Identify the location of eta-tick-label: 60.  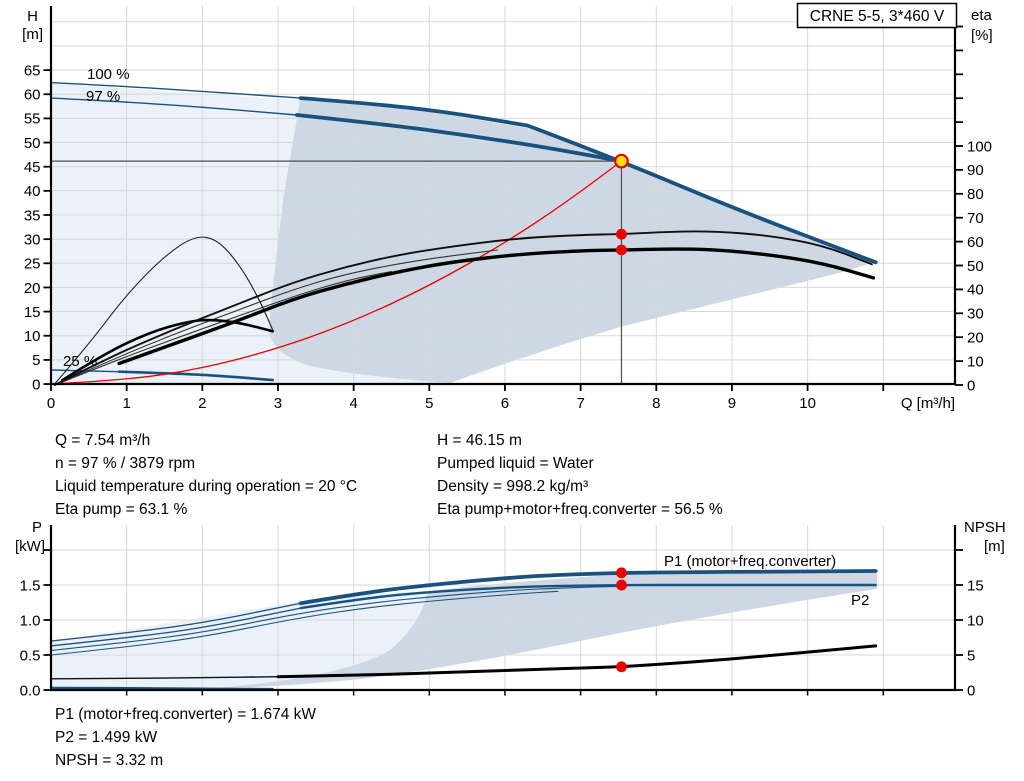
(975, 242).